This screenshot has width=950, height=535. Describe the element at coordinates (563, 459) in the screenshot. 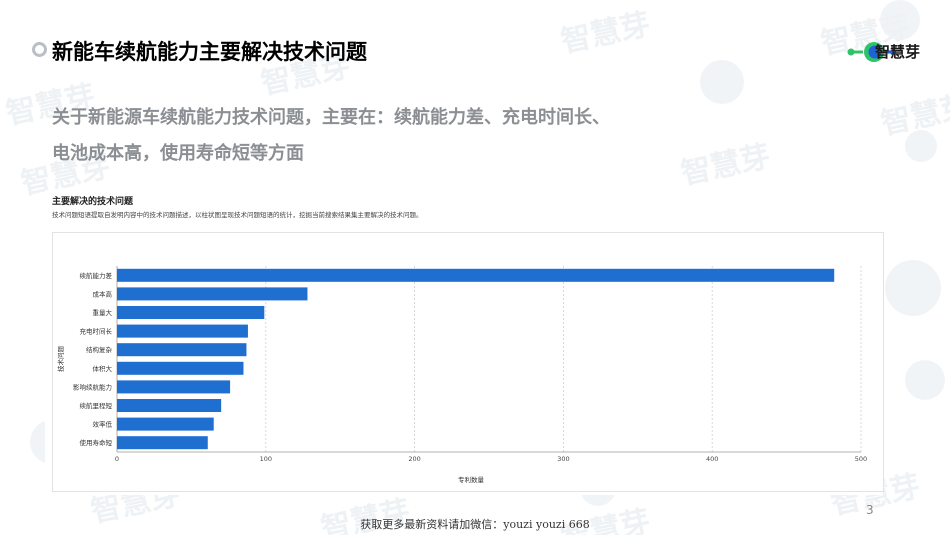

I see `x-tick-label: 300` at that location.